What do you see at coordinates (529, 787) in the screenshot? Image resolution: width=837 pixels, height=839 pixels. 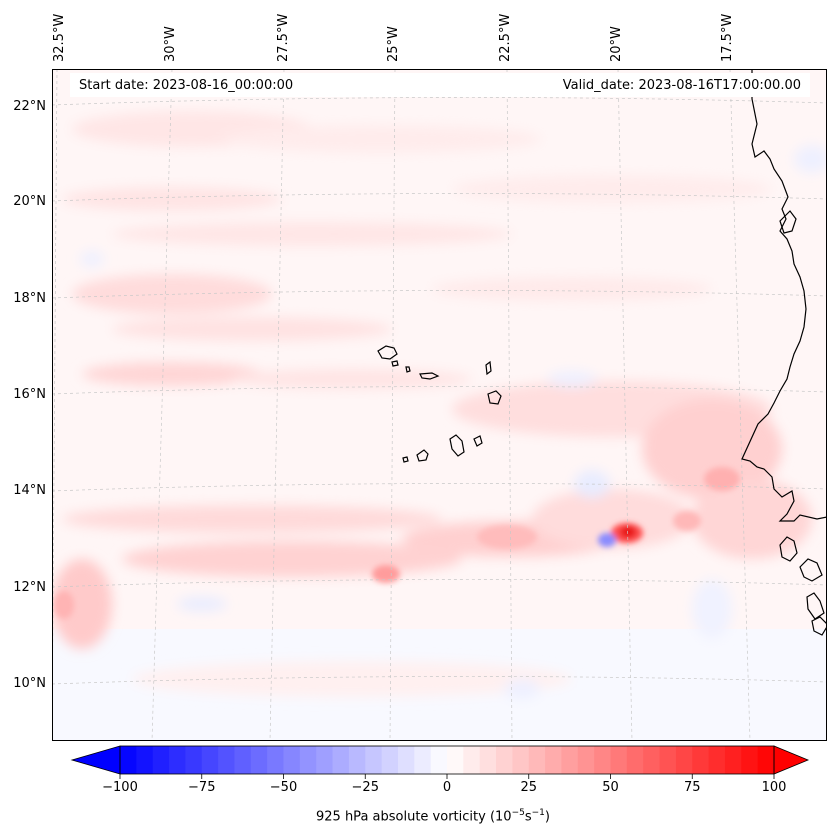 I see `colorbar-tick-5: 25` at bounding box center [529, 787].